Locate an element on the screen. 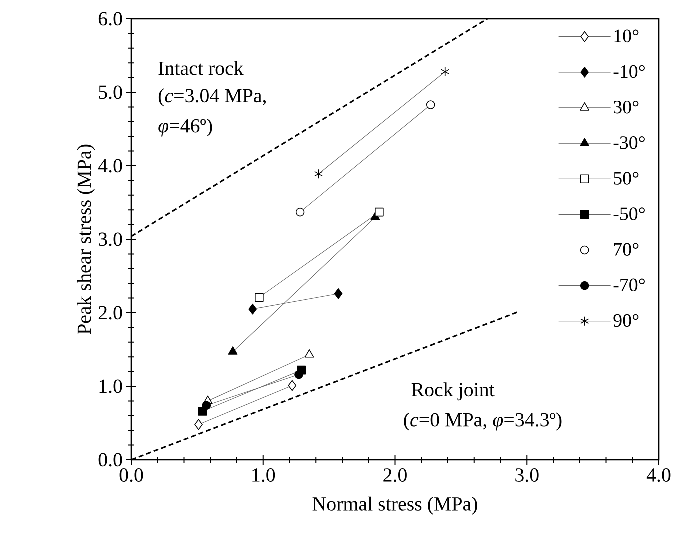  y-tick-label: 6.0 is located at coordinates (110, 19).